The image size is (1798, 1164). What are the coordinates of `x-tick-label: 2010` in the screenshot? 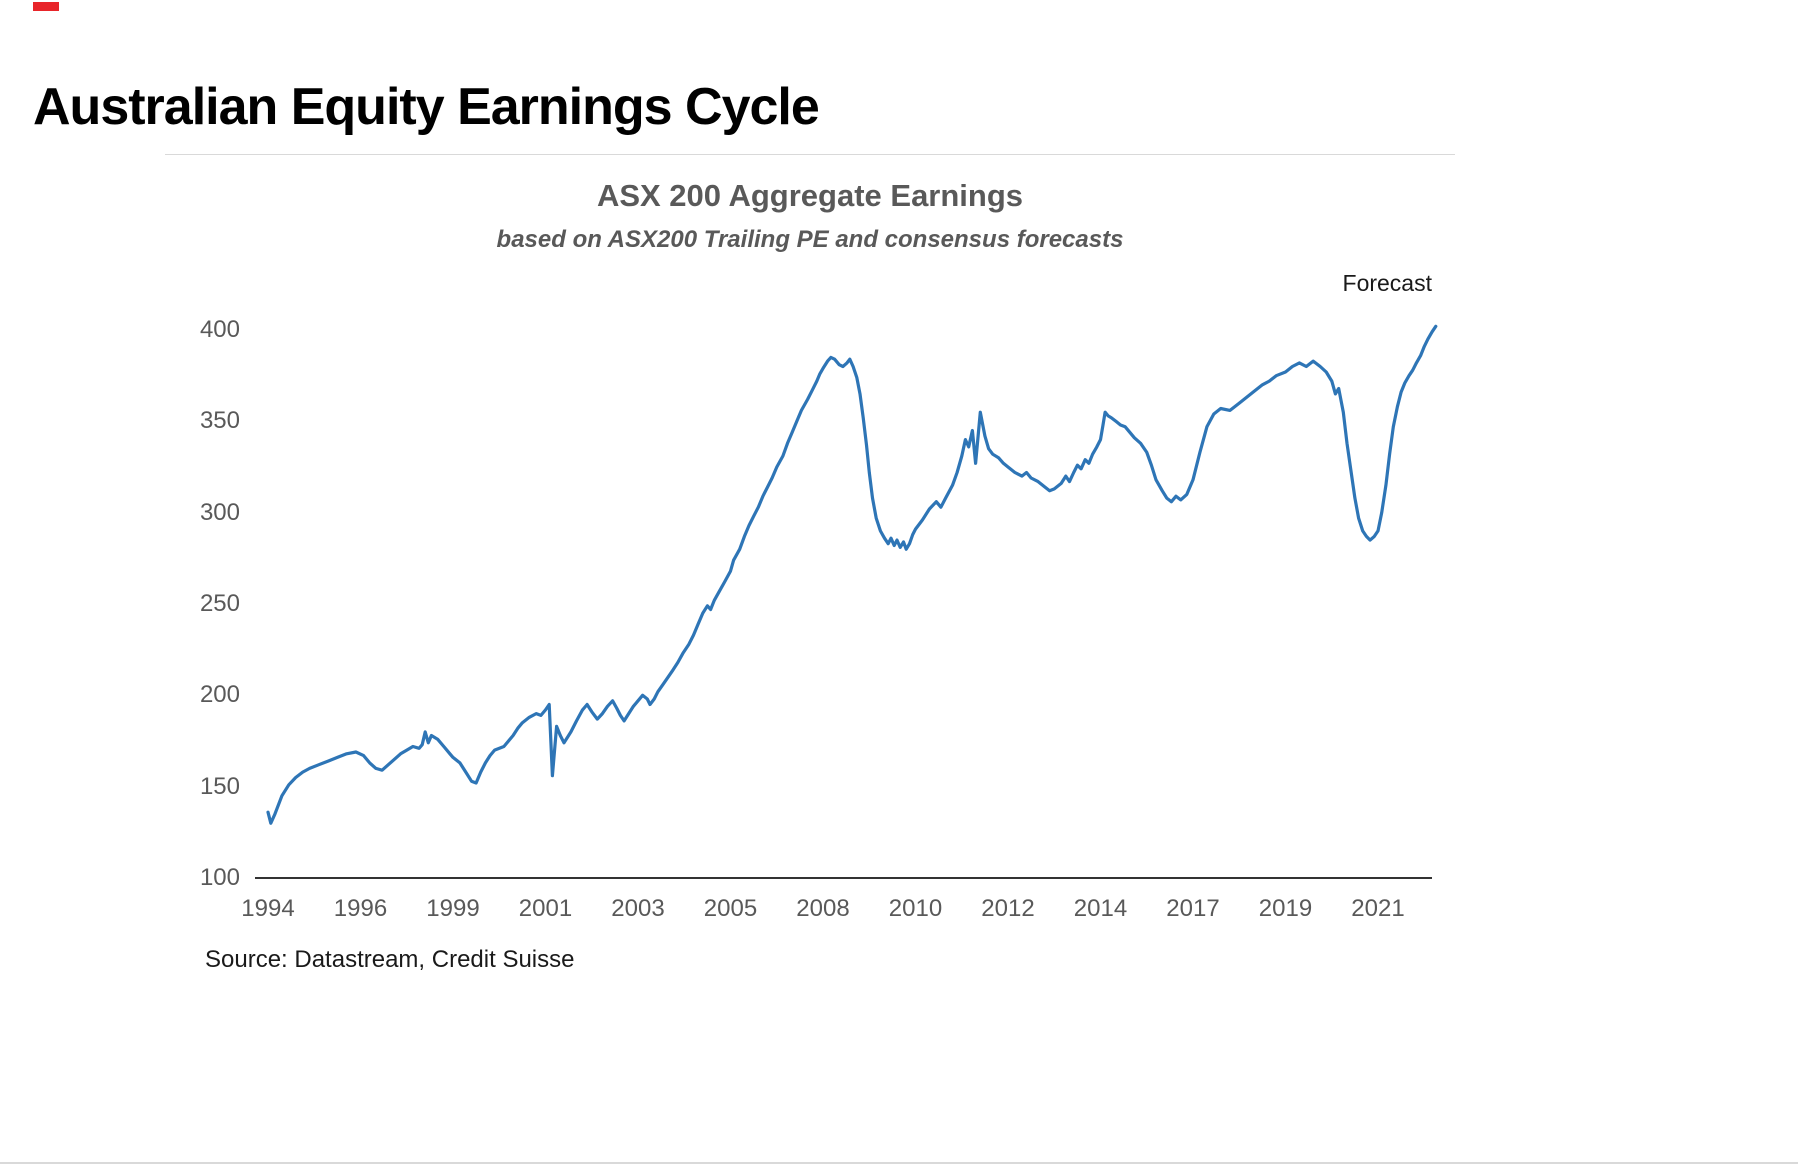 It's located at (915, 908).